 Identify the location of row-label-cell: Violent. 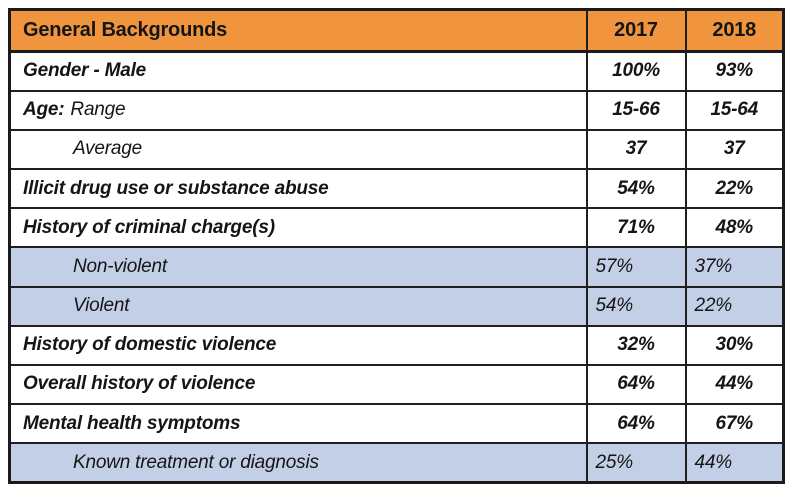
(298, 306).